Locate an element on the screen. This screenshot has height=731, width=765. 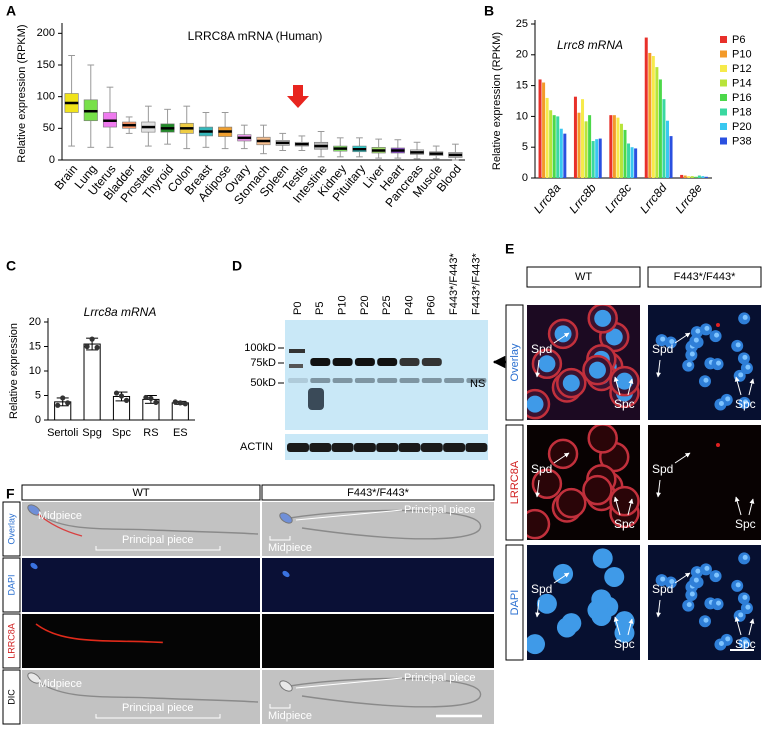
cell-membrane is located at coordinates (563, 454).